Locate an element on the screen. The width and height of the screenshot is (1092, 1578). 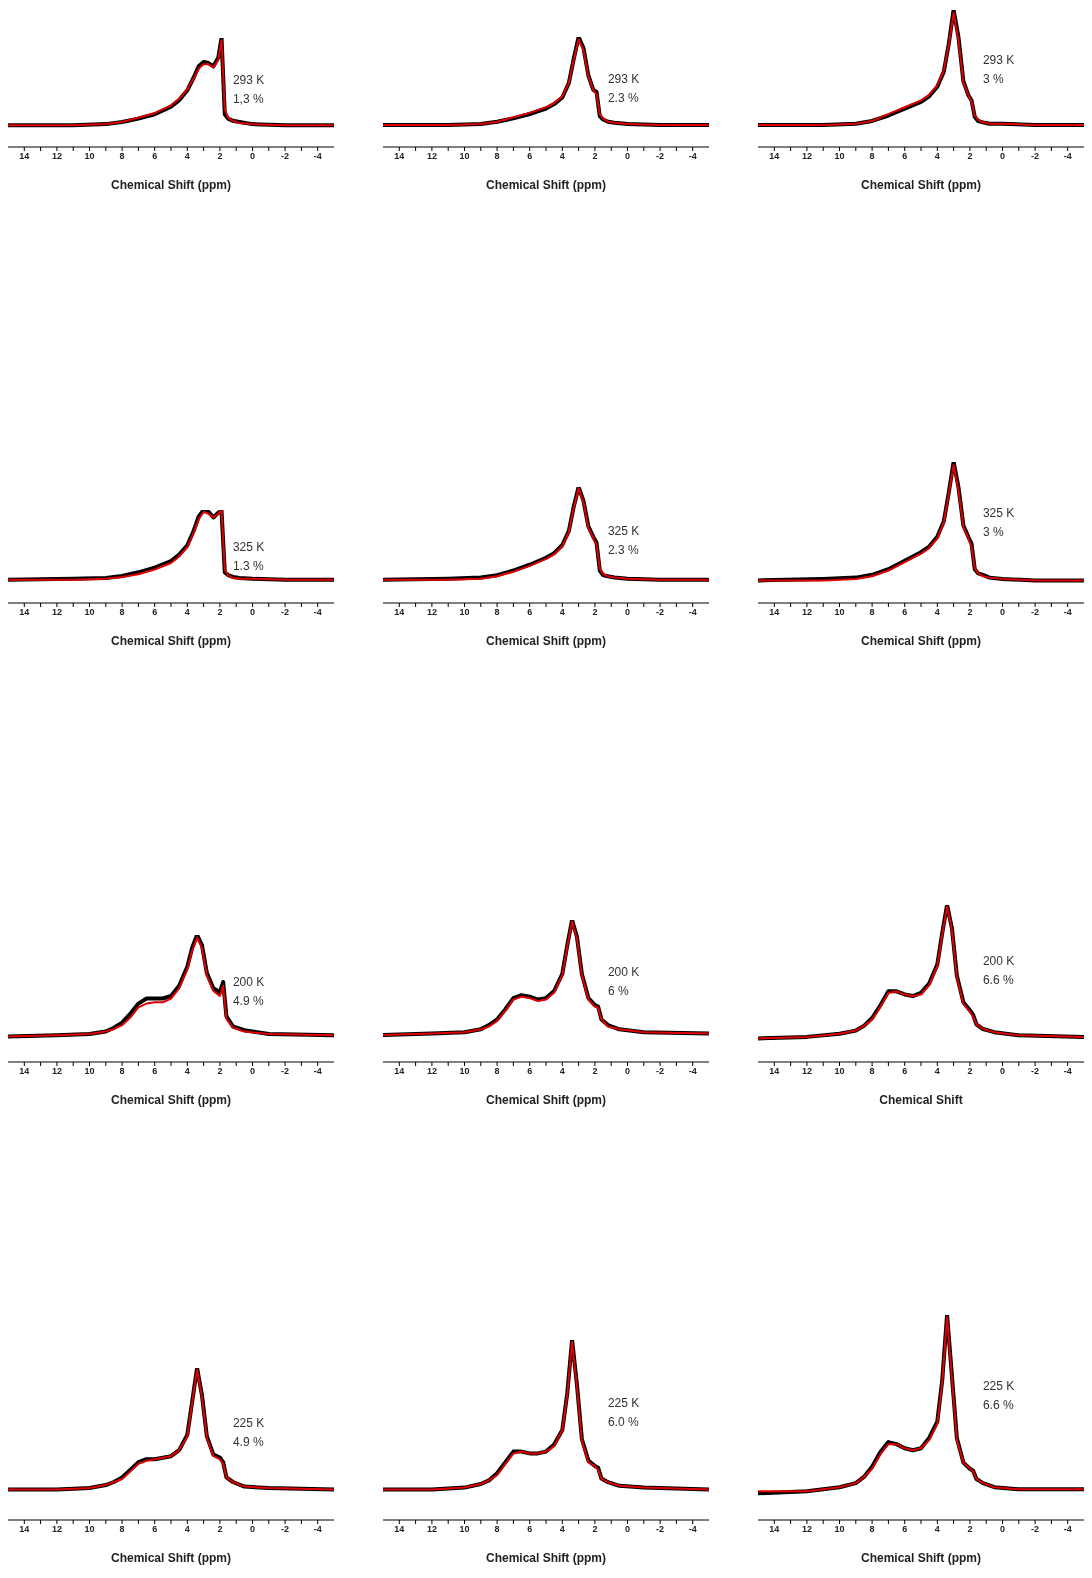
annotation: 3 % is located at coordinates (993, 80).